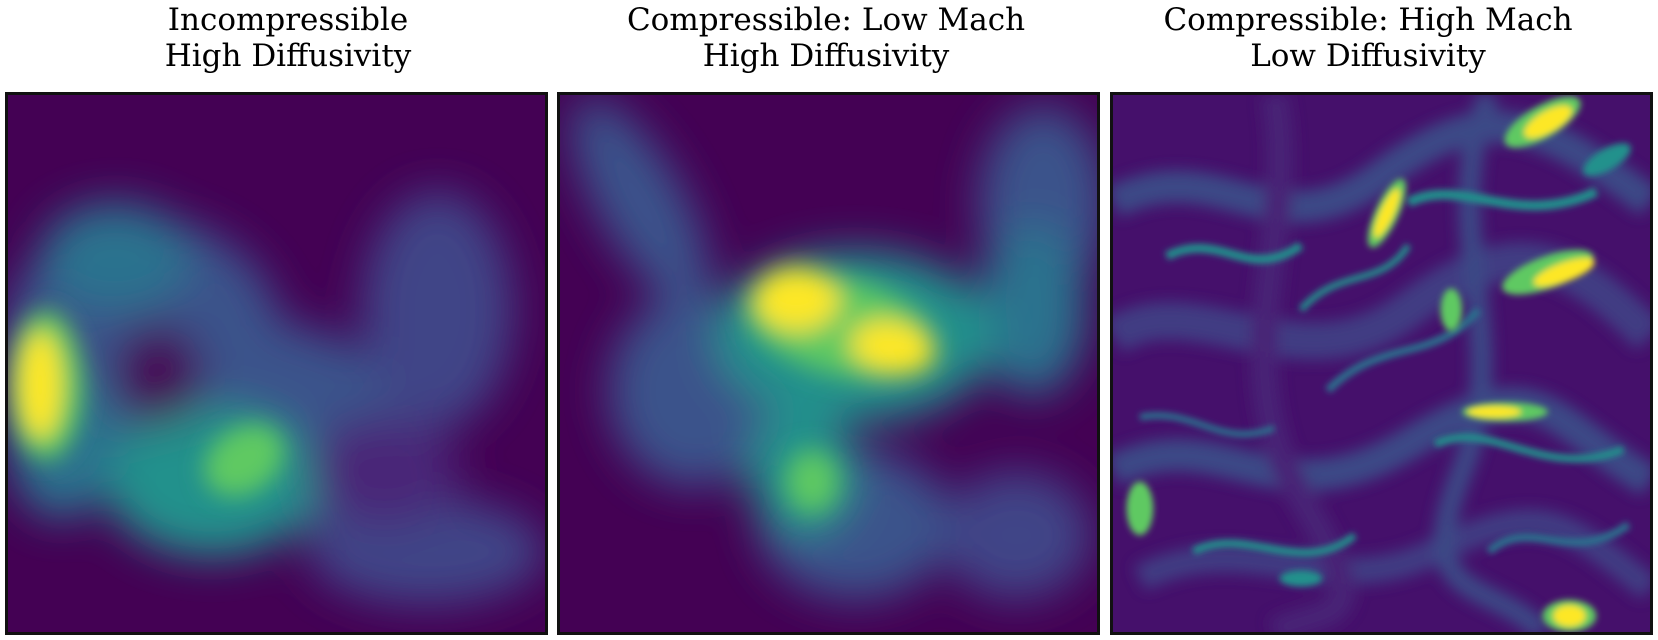 The width and height of the screenshot is (1658, 640). Describe the element at coordinates (288, 20) in the screenshot. I see `panel-1-title-line1: Incompressible` at that location.